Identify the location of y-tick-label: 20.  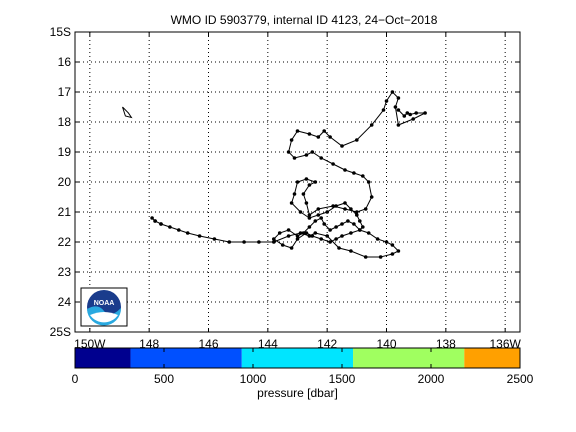
(65, 182).